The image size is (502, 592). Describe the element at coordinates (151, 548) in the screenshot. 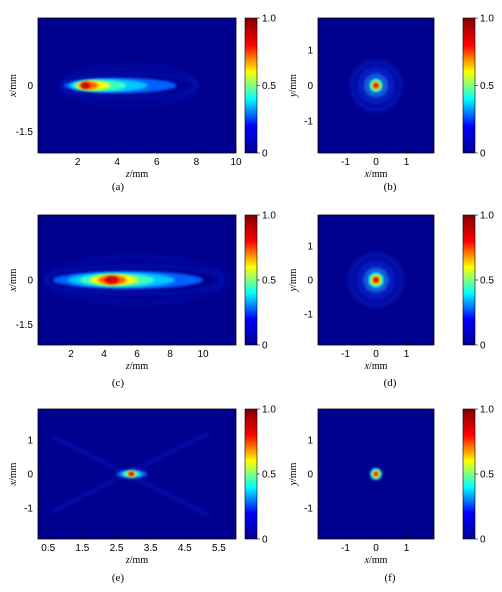

I see `x-tick-label: 3.5` at that location.